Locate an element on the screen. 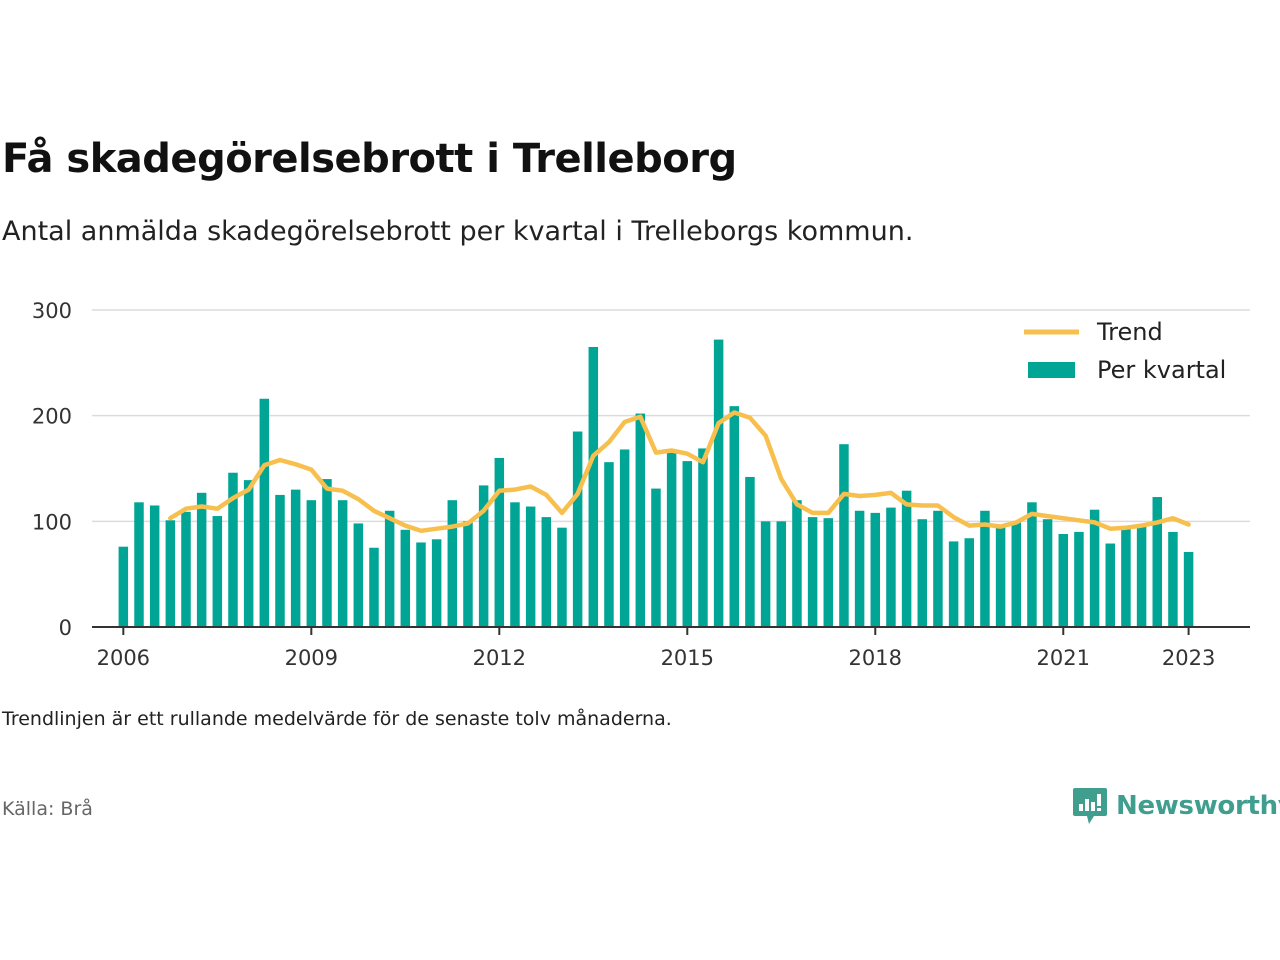 The height and width of the screenshot is (960, 1280). trend-line is located at coordinates (679, 472).